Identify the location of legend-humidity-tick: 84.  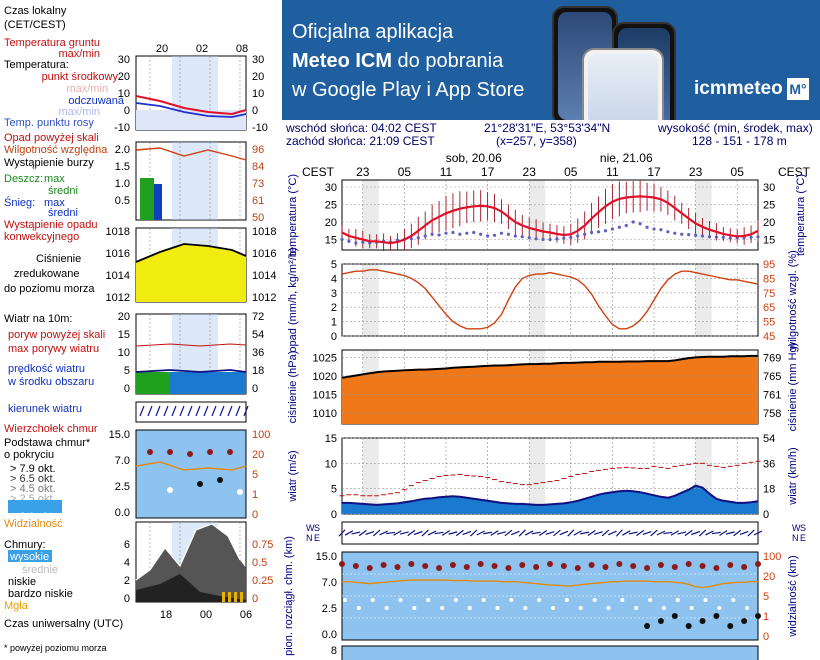
(258, 167).